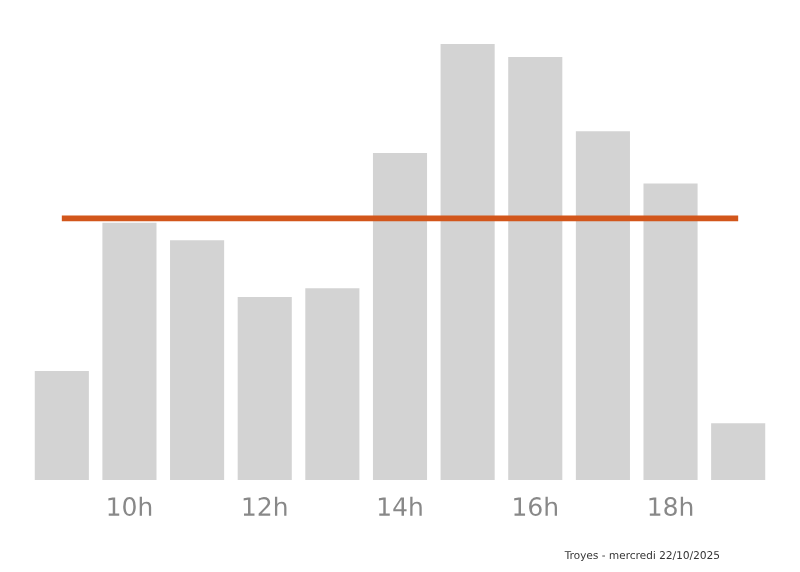 The height and width of the screenshot is (572, 800). What do you see at coordinates (130, 506) in the screenshot?
I see `x-tick-label: 10h` at bounding box center [130, 506].